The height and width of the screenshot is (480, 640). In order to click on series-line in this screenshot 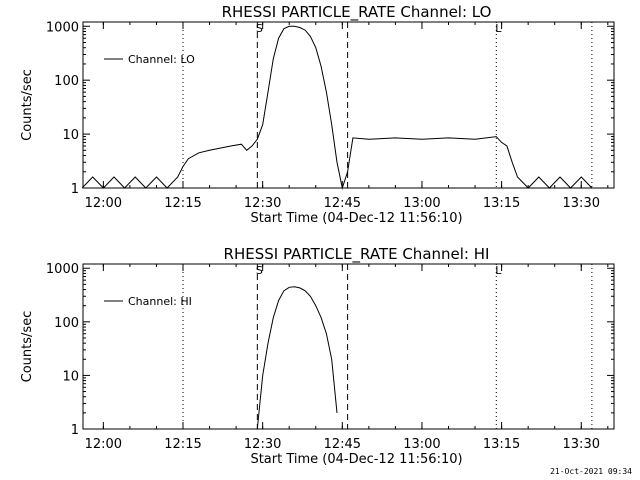, I will do `click(297, 358)`.